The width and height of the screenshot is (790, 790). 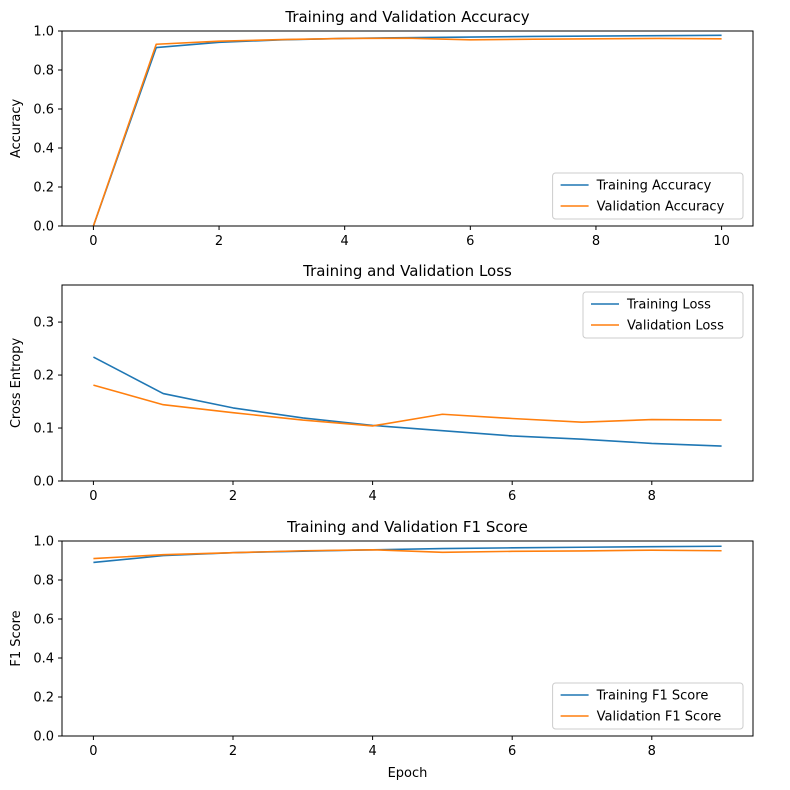 What do you see at coordinates (408, 773) in the screenshot?
I see `x-axis-label: Epoch` at bounding box center [408, 773].